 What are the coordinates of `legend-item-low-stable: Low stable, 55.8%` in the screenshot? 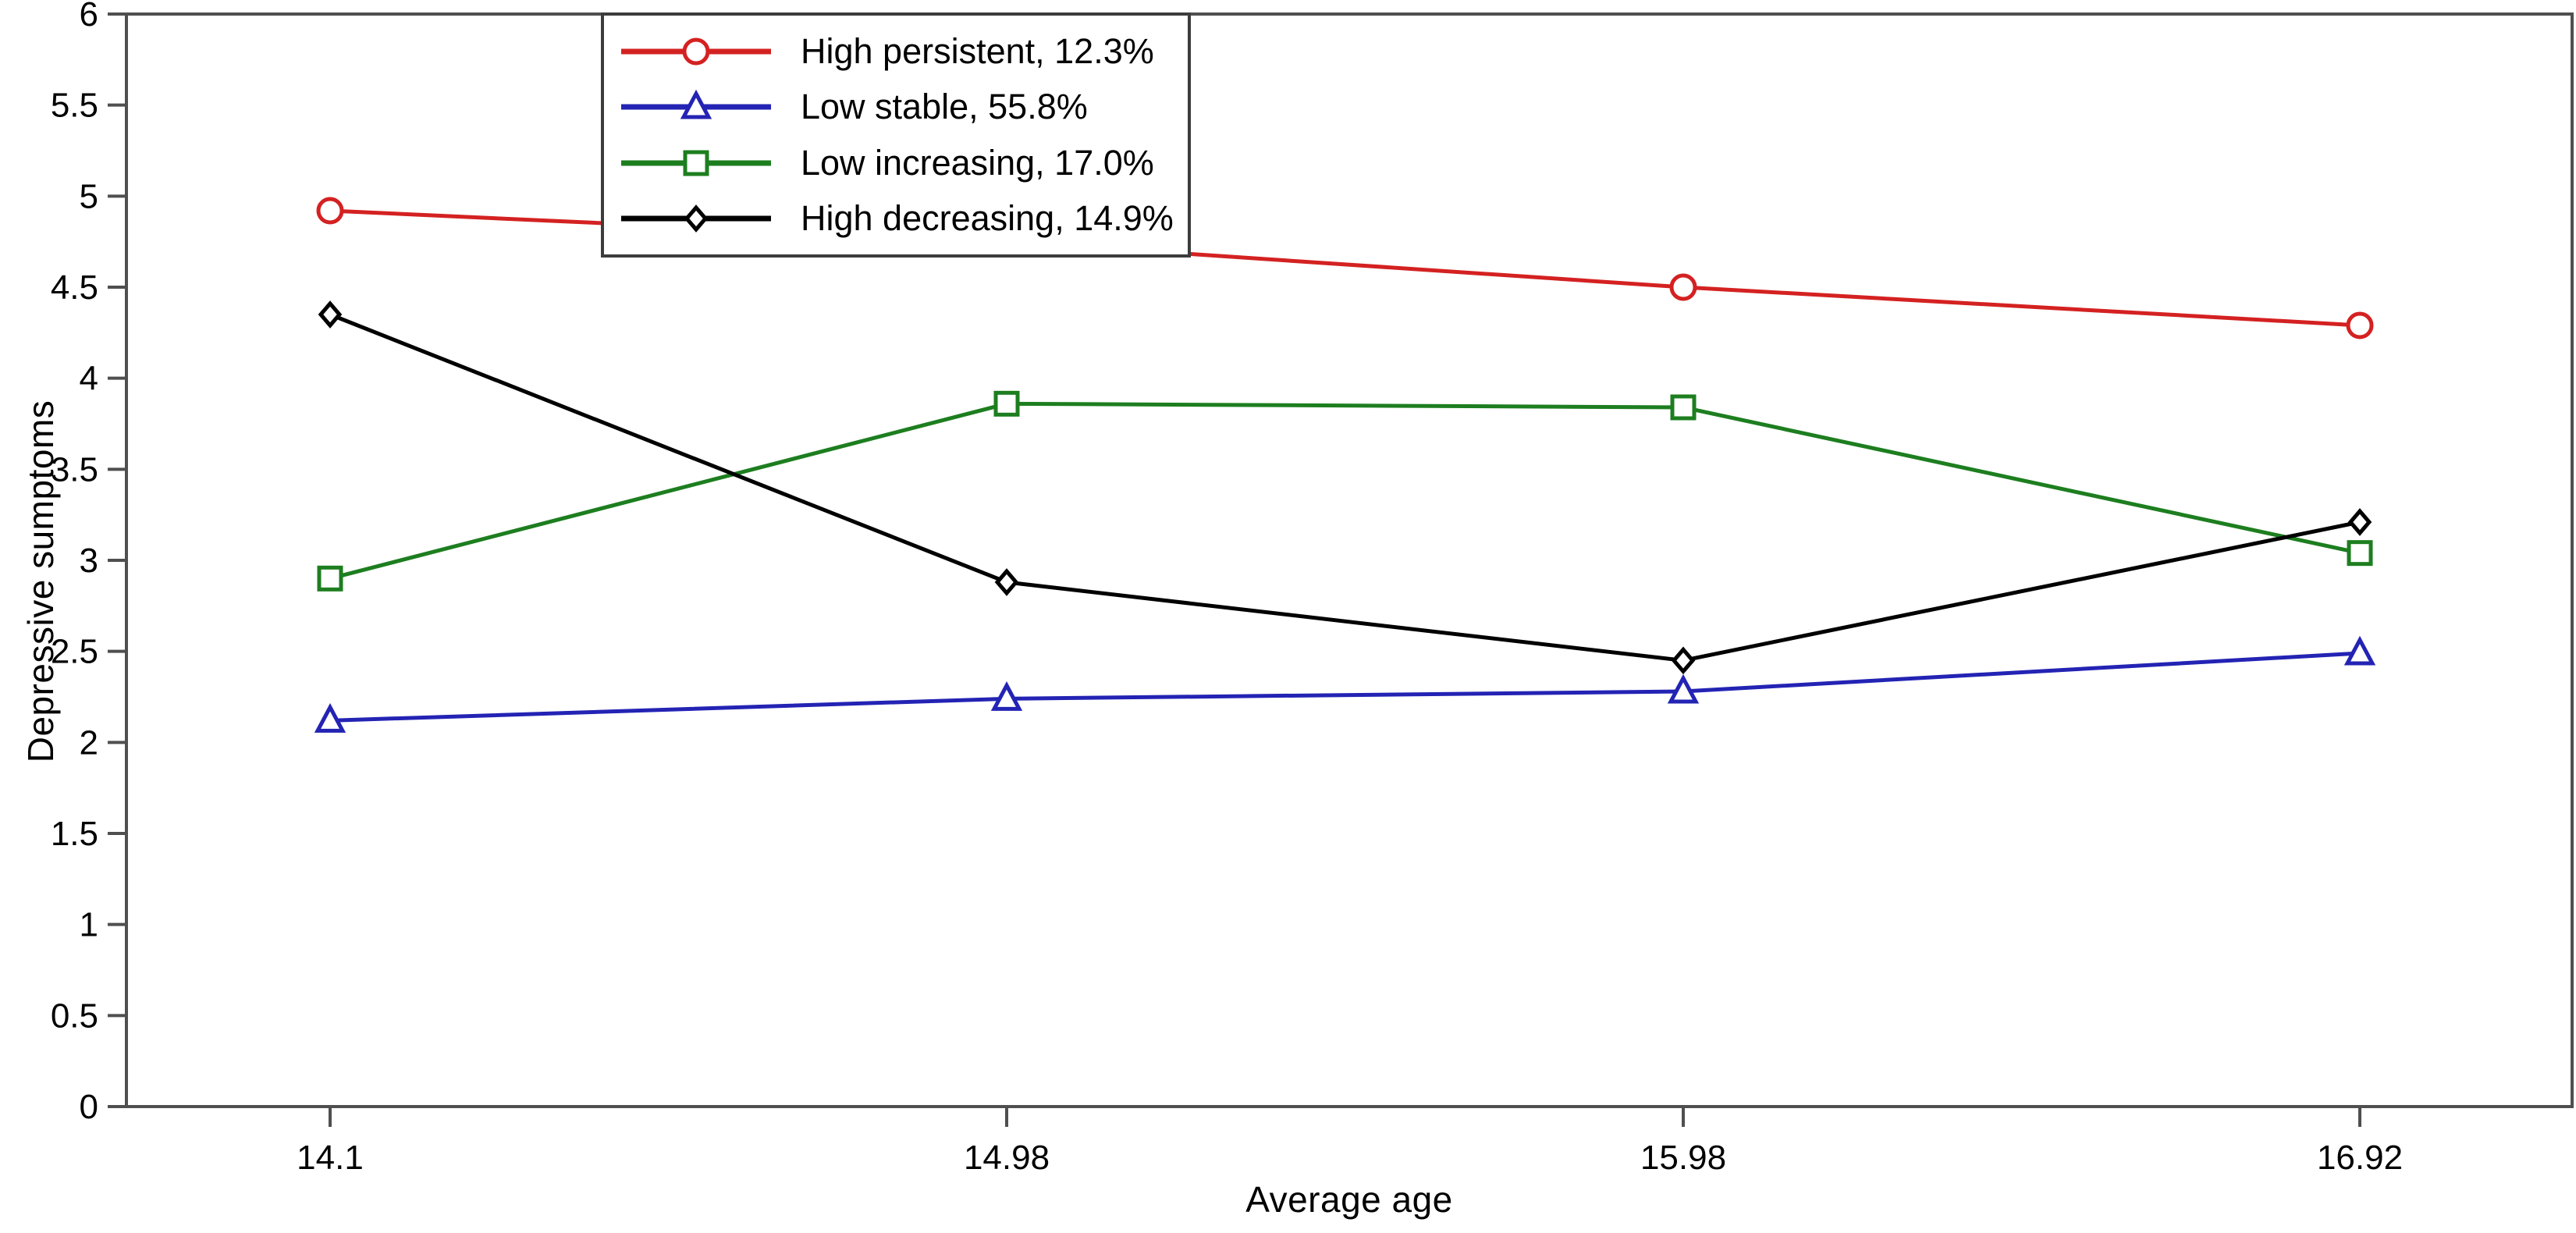 It's located at (896, 107).